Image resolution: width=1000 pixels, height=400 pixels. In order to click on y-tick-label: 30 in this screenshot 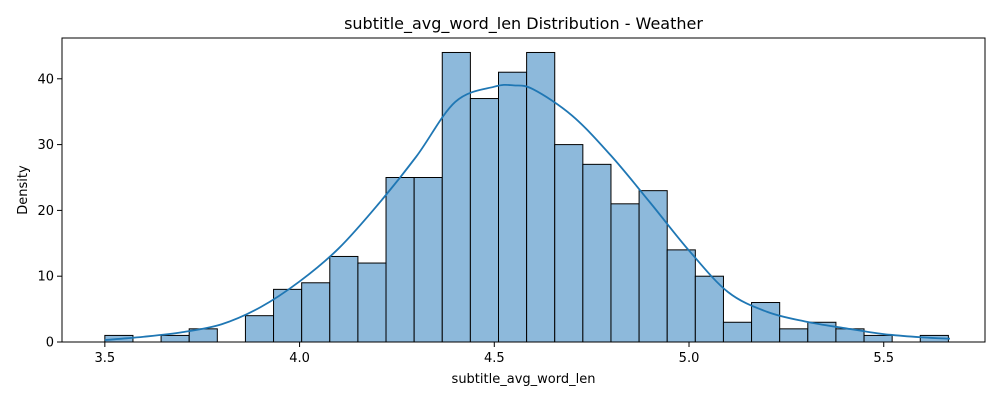, I will do `click(45, 145)`.